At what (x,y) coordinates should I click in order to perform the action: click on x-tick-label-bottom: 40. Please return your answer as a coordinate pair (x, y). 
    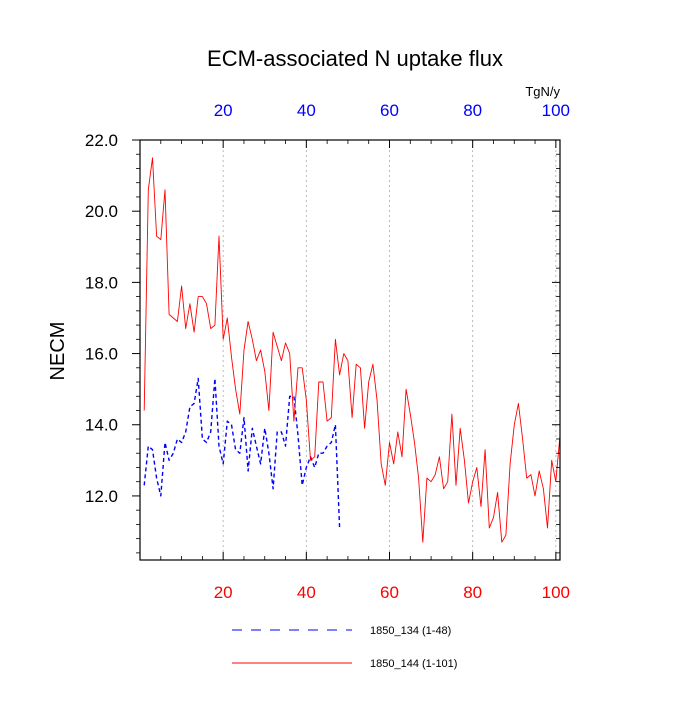
    Looking at the image, I should click on (306, 592).